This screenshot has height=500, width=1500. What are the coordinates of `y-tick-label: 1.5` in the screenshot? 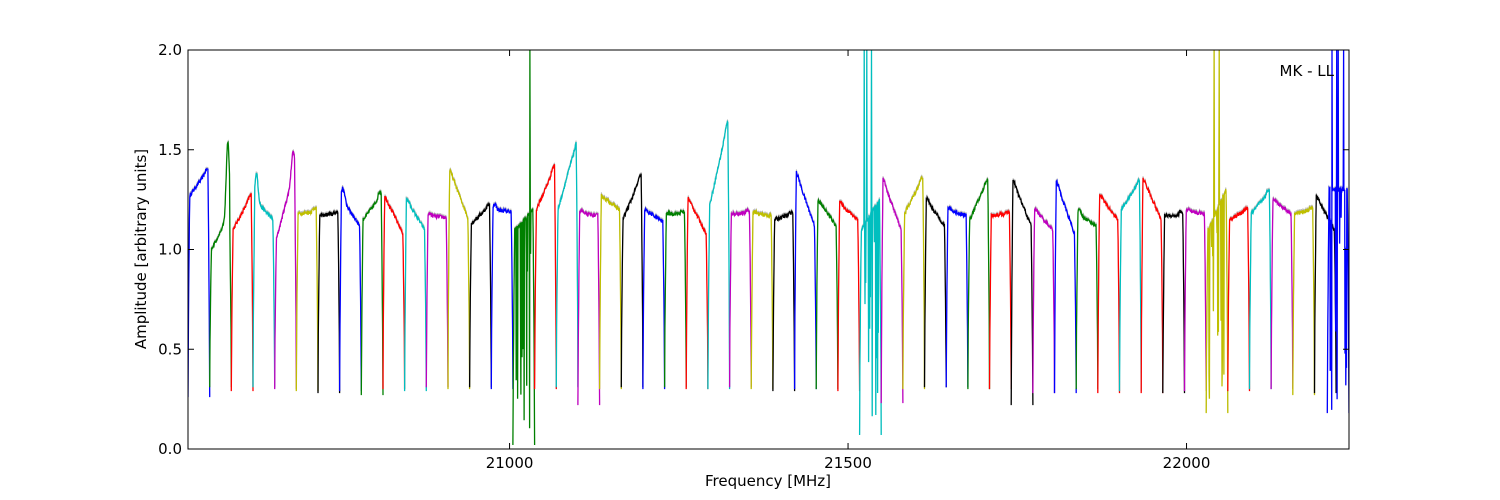 It's located at (170, 150).